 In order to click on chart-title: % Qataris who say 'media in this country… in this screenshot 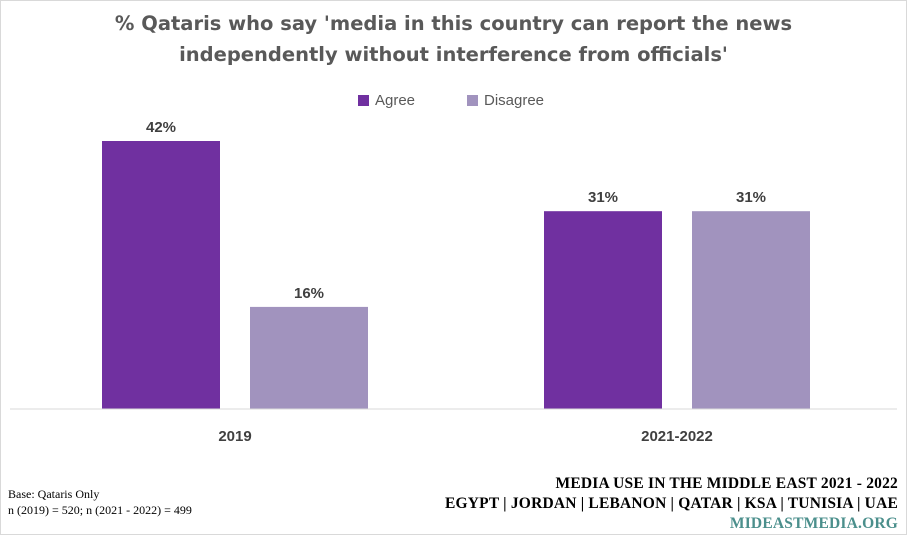, I will do `click(453, 39)`.